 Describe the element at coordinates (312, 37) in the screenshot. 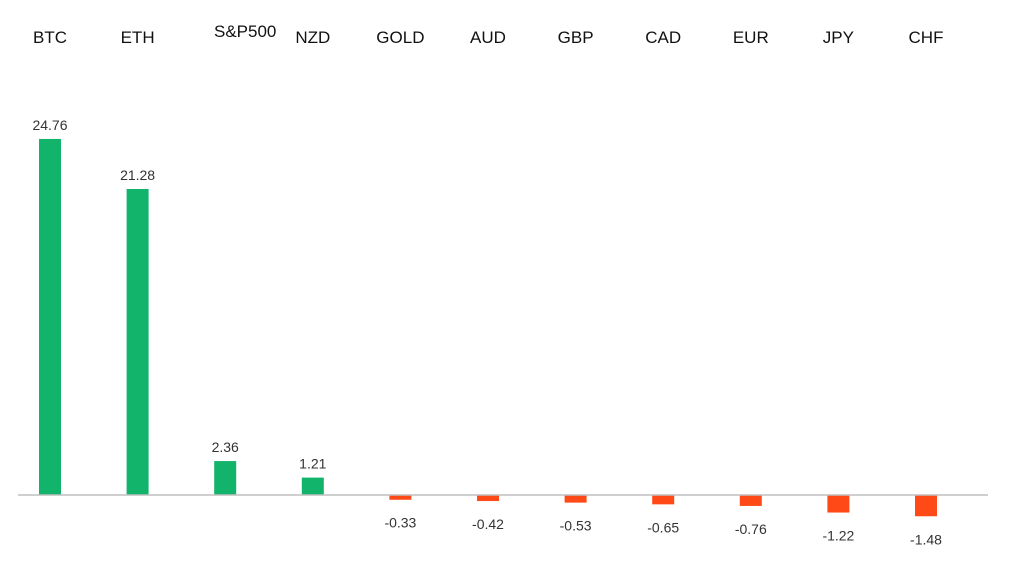

I see `category-label-nzd: NZD` at that location.